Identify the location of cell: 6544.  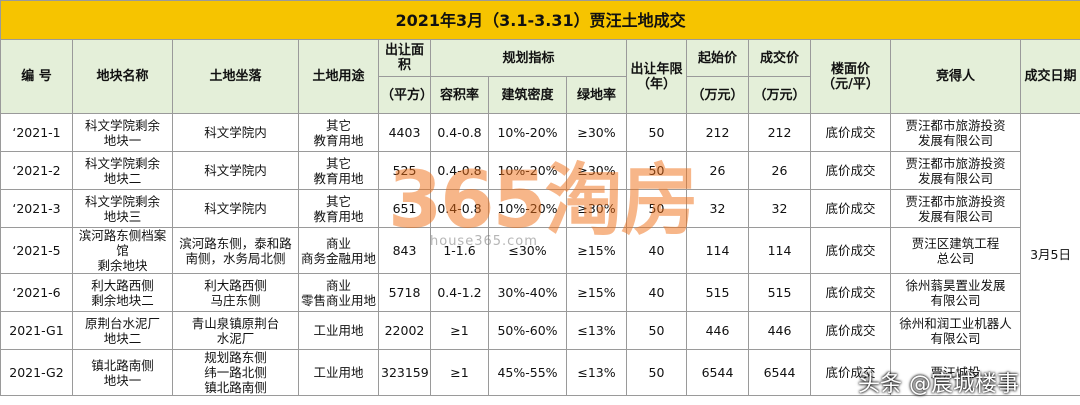
(779, 372).